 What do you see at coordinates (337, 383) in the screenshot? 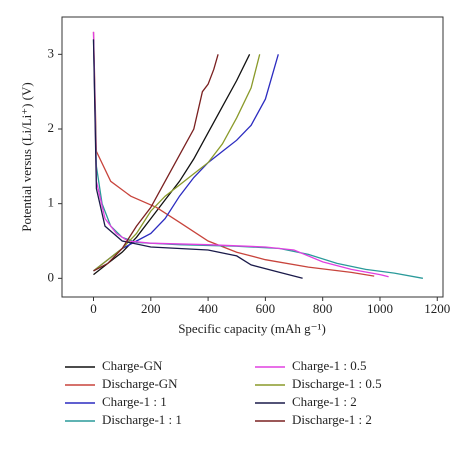
I see `legend-label: Discharge-1 : 0.5` at bounding box center [337, 383].